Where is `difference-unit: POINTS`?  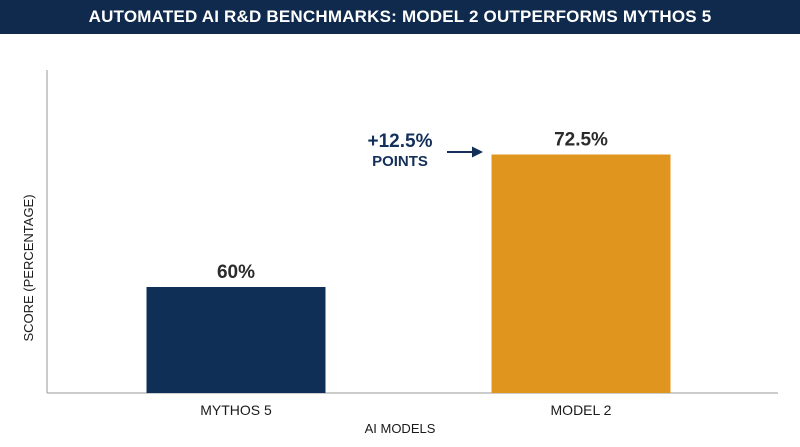
difference-unit: POINTS is located at coordinates (400, 161).